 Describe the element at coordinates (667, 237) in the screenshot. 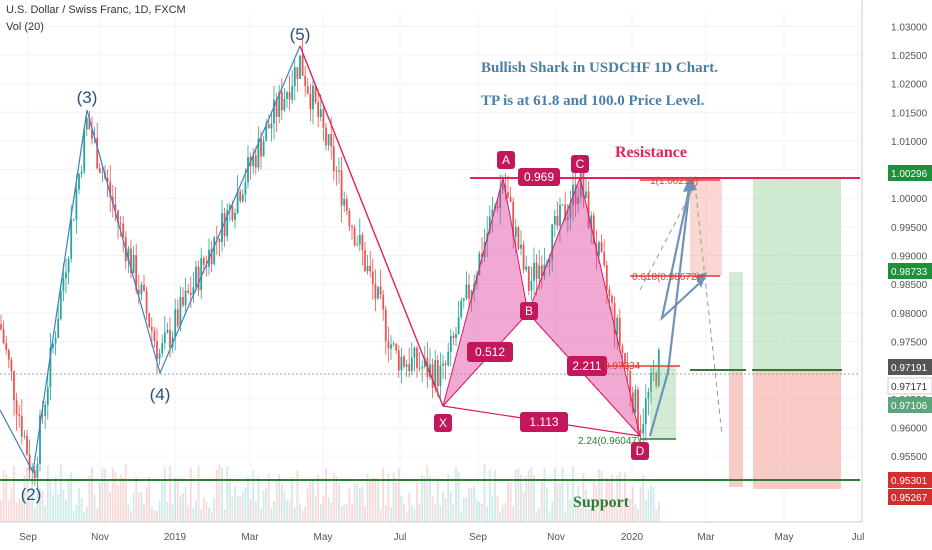

I see `dashed-projection-up` at that location.